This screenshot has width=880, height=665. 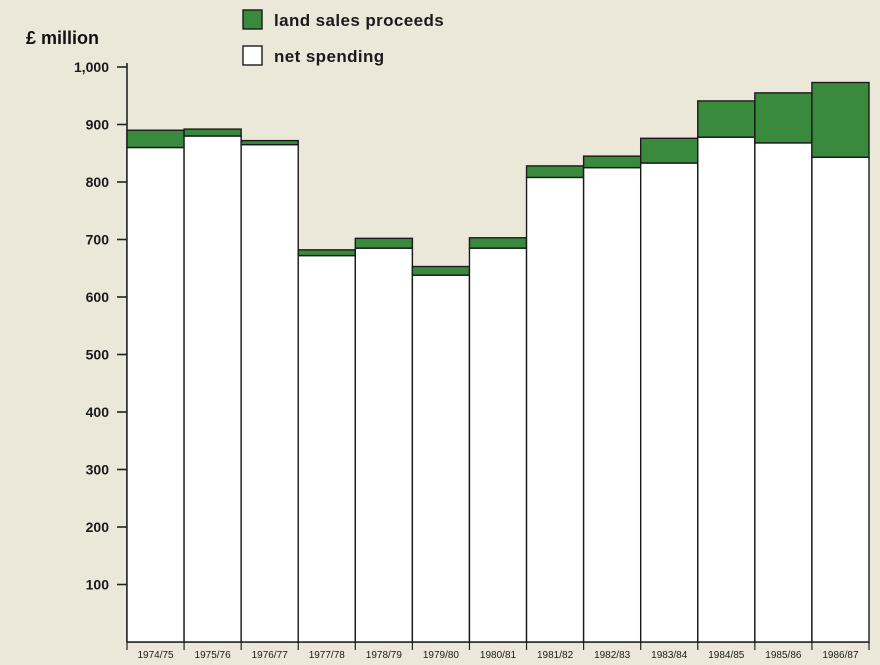 I want to click on y-tick-label: 500, so click(x=98, y=355).